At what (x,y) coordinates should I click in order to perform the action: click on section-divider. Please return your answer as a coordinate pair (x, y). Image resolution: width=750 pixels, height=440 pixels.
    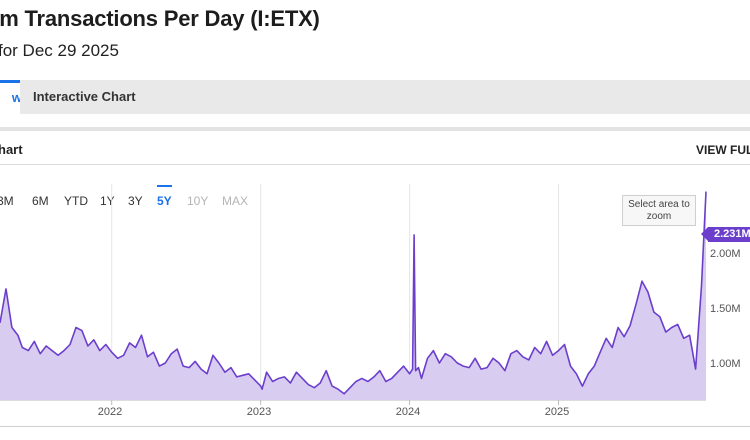
    Looking at the image, I should click on (375, 129).